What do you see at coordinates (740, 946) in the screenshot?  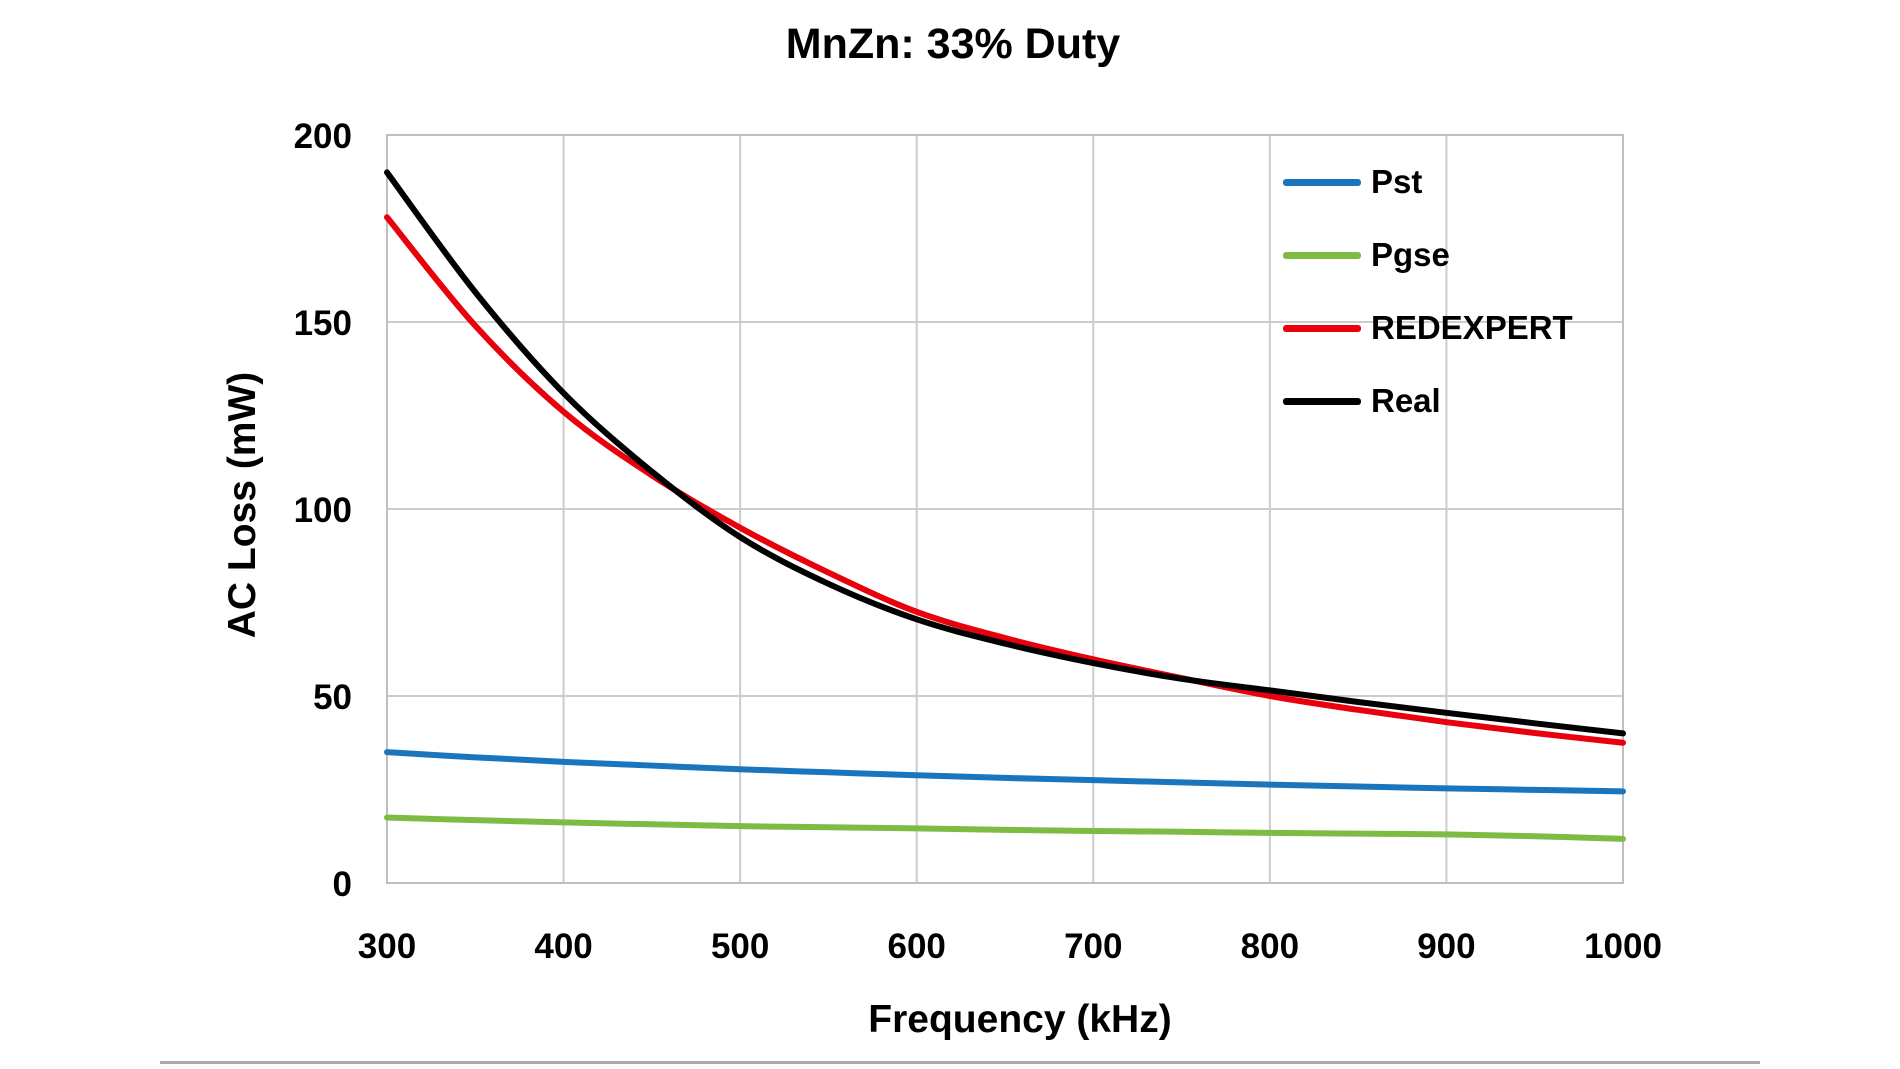 I see `x-tick-label: 500` at bounding box center [740, 946].